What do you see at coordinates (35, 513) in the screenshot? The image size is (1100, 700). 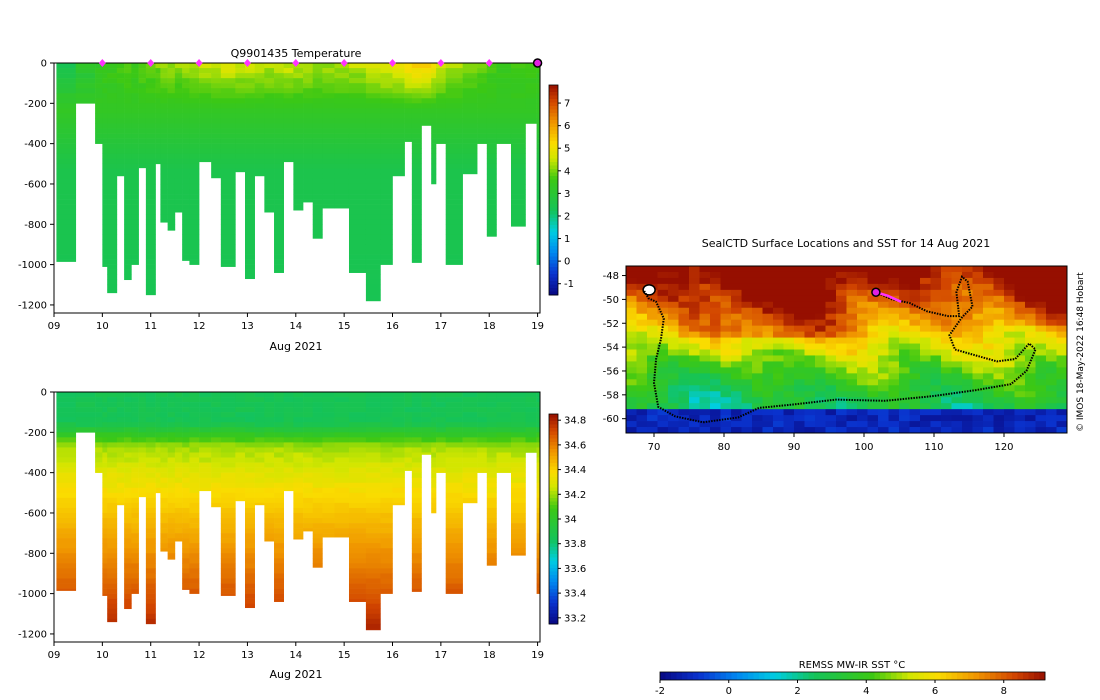 I see `p2-y-tick-label: -600` at bounding box center [35, 513].